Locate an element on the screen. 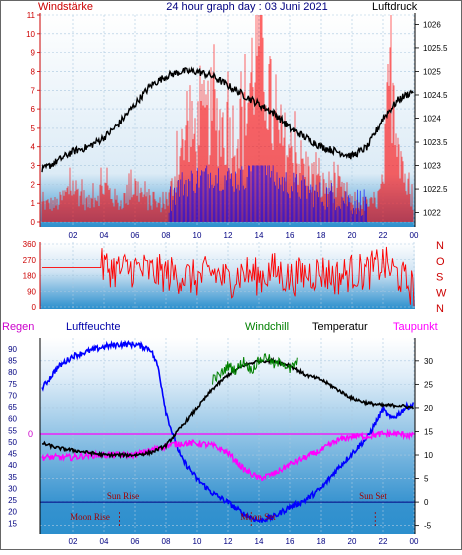 The height and width of the screenshot is (555, 462). wind-tick-label: 4 is located at coordinates (33, 147).